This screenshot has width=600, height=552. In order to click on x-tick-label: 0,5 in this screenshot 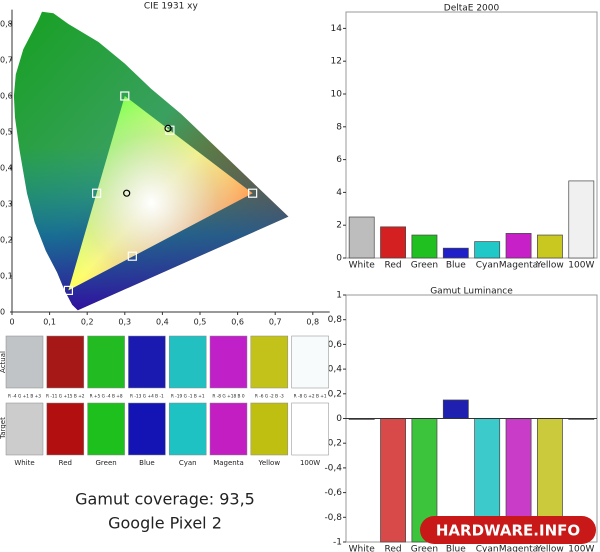, I will do `click(200, 322)`.